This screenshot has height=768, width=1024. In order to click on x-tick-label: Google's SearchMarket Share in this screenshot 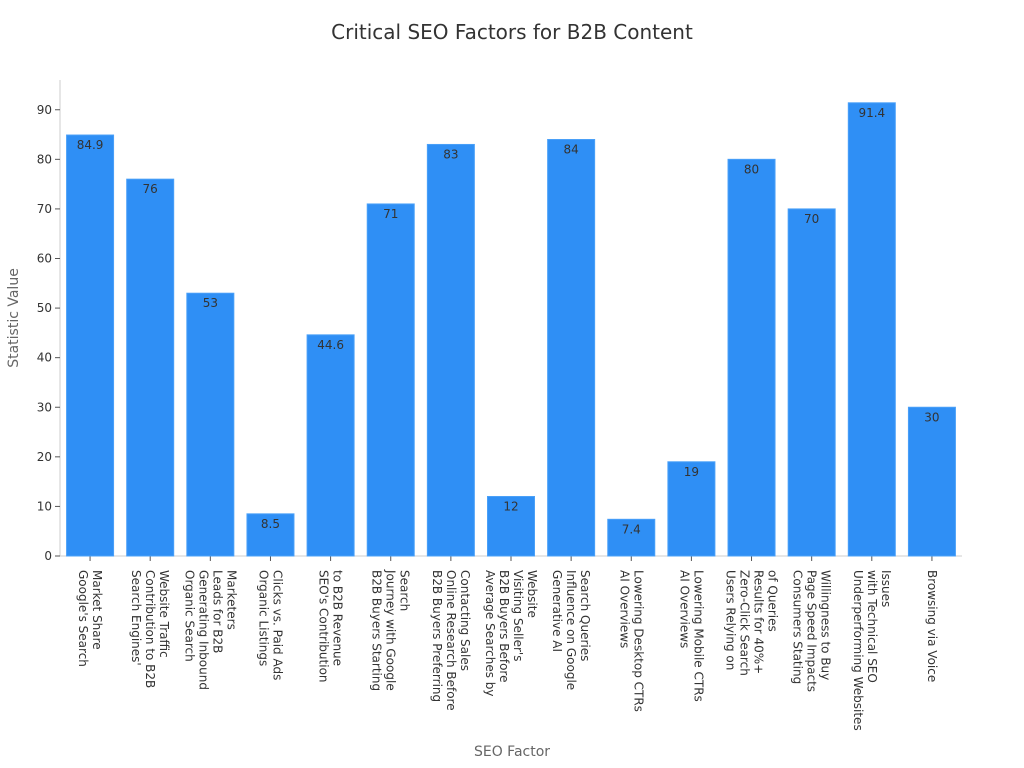, I will do `click(90, 618)`.